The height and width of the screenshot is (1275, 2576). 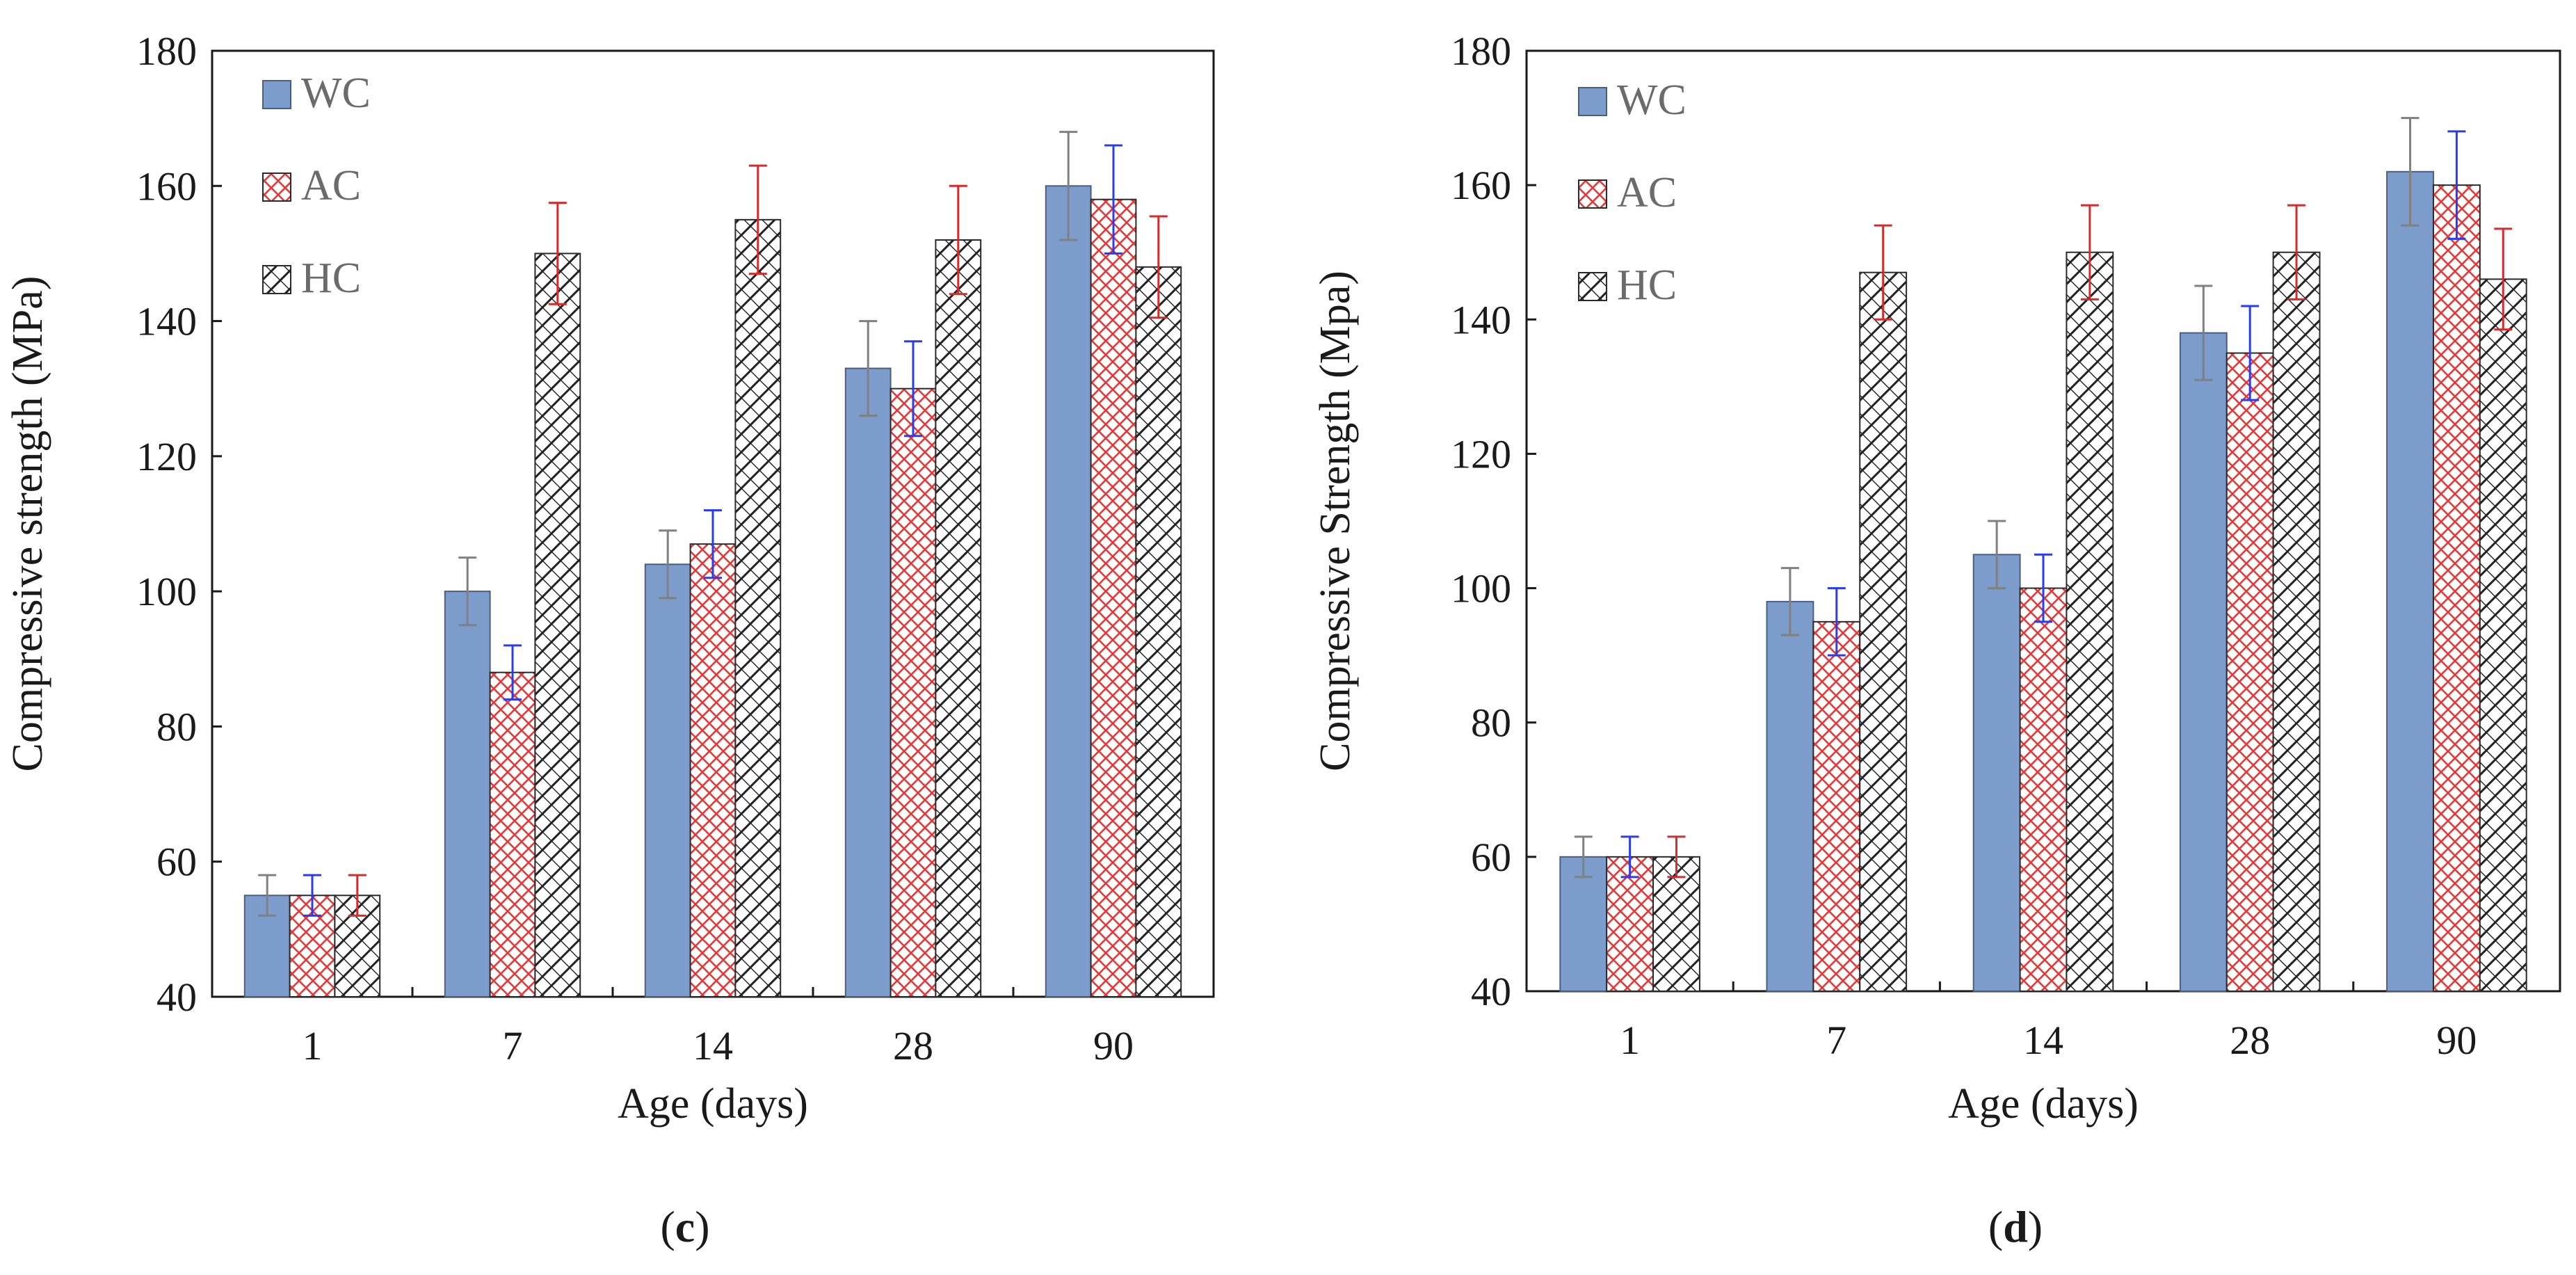 What do you see at coordinates (684, 1227) in the screenshot?
I see `panel-label: (c)` at bounding box center [684, 1227].